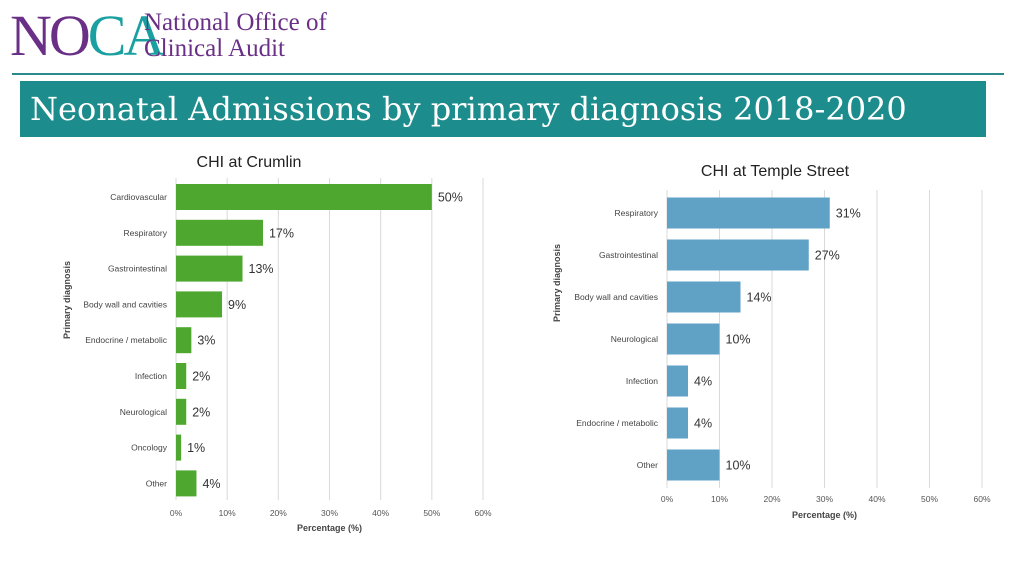 This screenshot has height=576, width=1024. Describe the element at coordinates (775, 171) in the screenshot. I see `chart-title: CHI at Temple Street` at that location.